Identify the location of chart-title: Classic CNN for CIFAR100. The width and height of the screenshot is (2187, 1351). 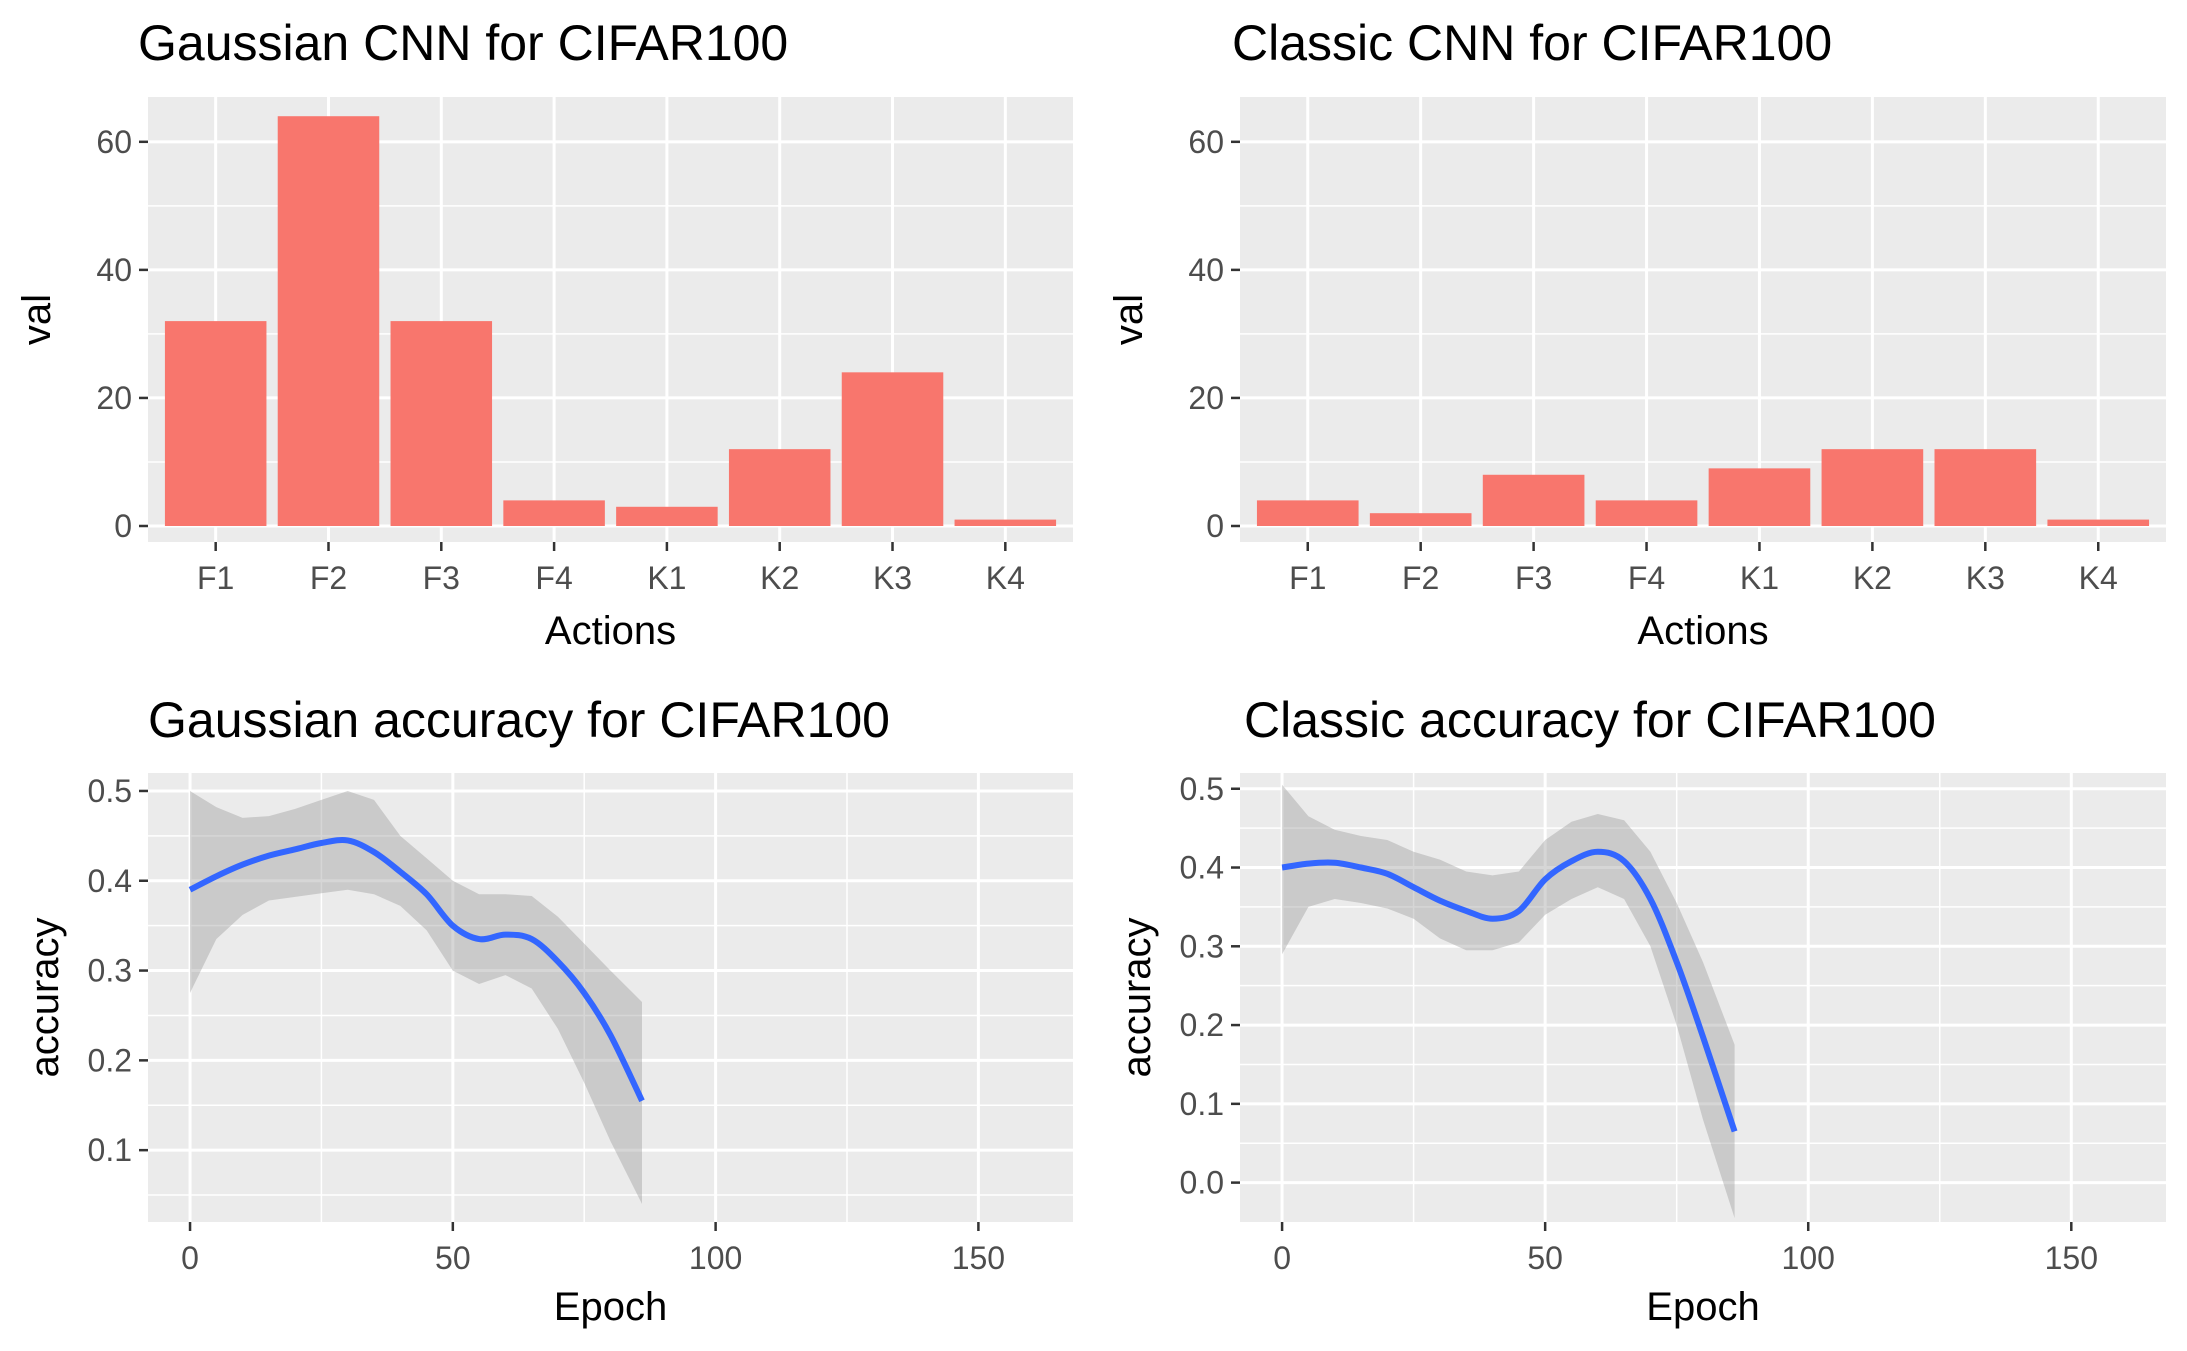
(1532, 43).